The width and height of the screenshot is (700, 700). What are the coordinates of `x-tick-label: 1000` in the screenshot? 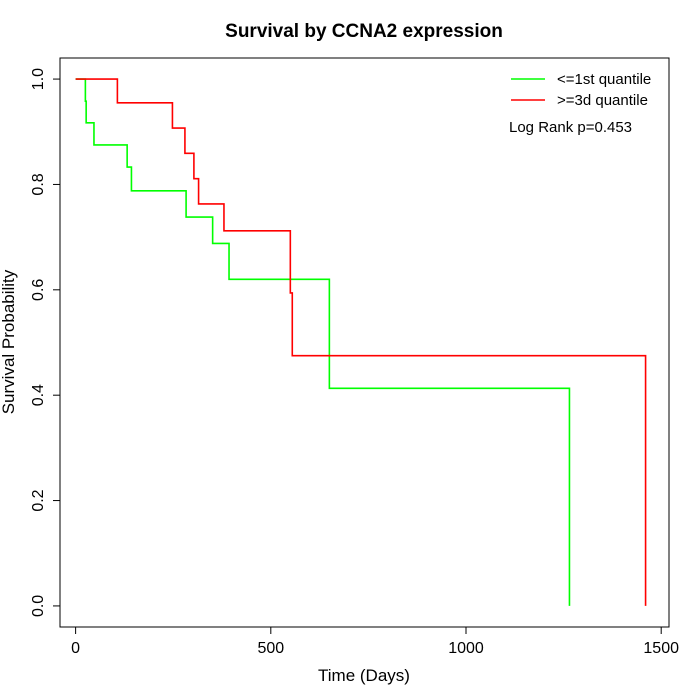 It's located at (466, 648).